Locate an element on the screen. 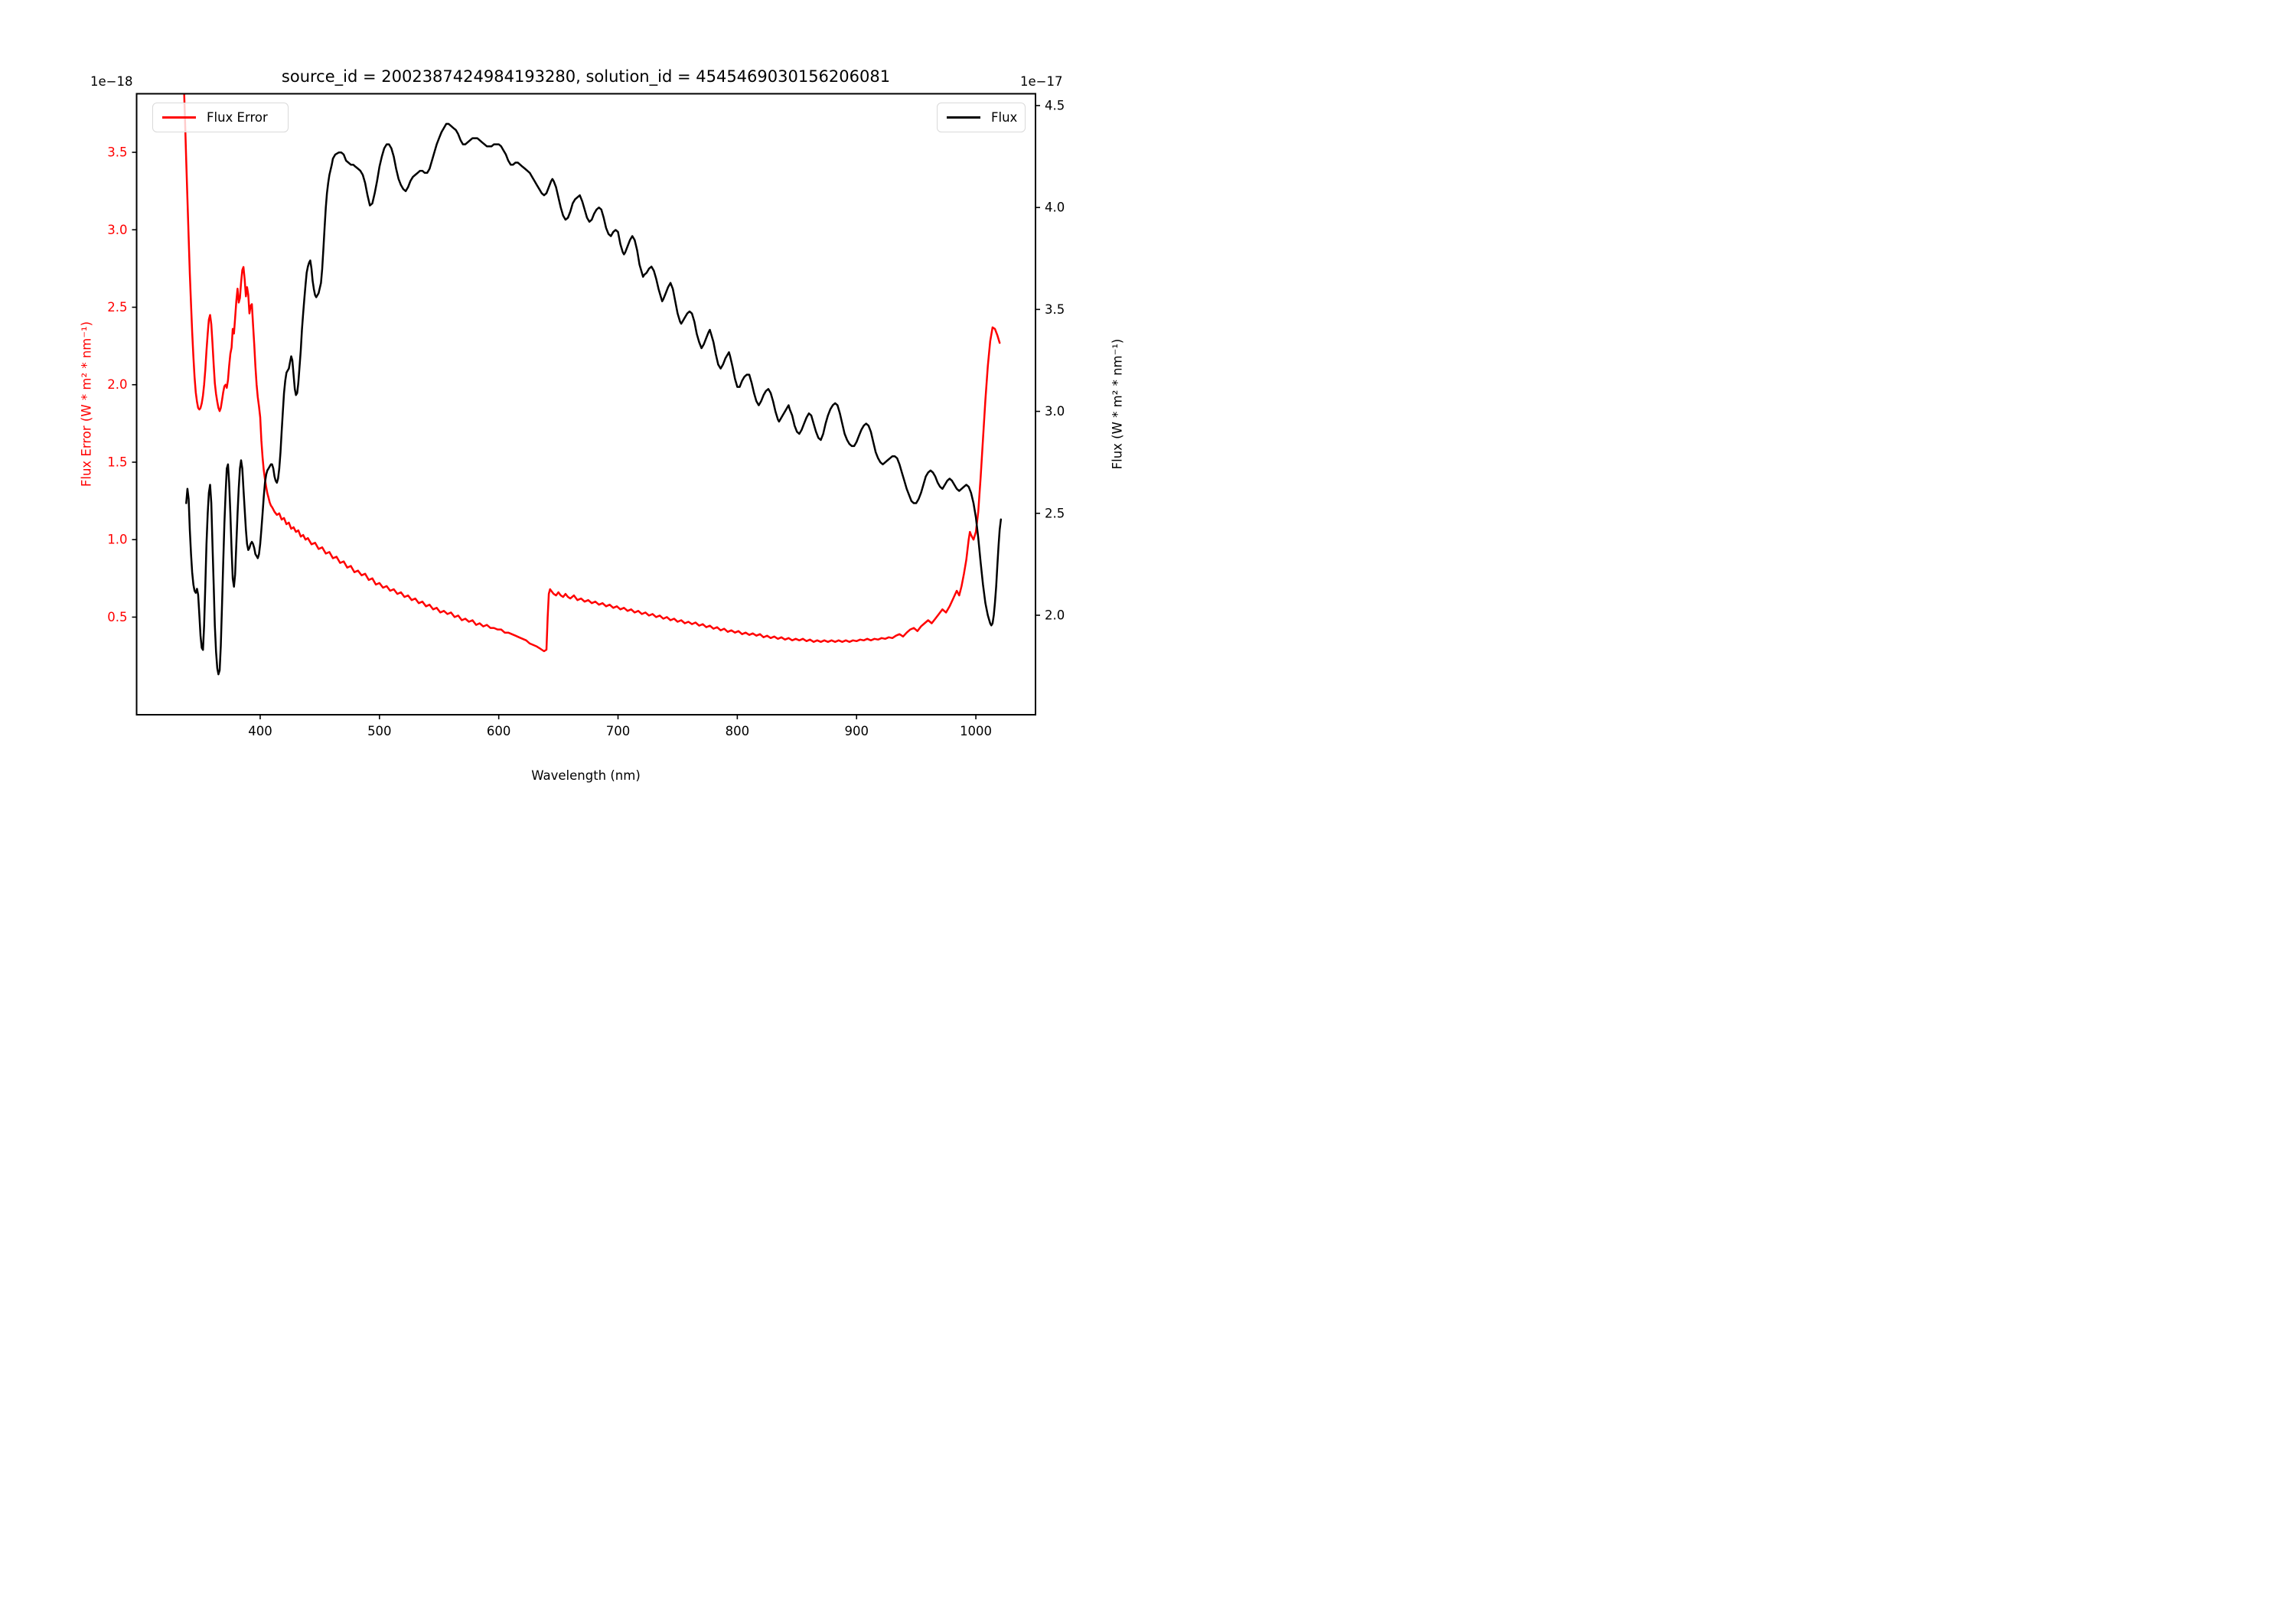 This screenshot has width=2296, height=1607. flux-legend: Flux is located at coordinates (981, 118).